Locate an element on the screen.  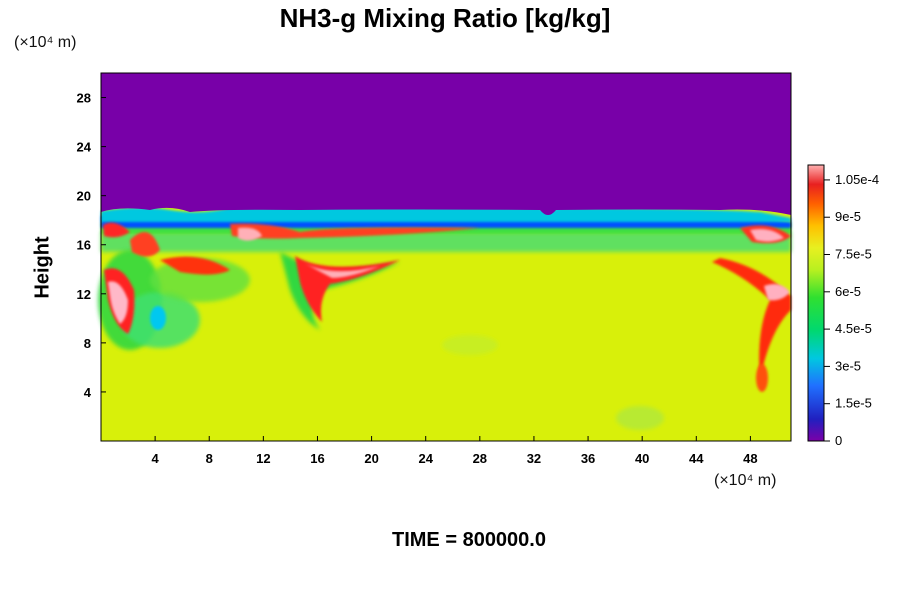
x-tick-label: 24 is located at coordinates (425, 458).